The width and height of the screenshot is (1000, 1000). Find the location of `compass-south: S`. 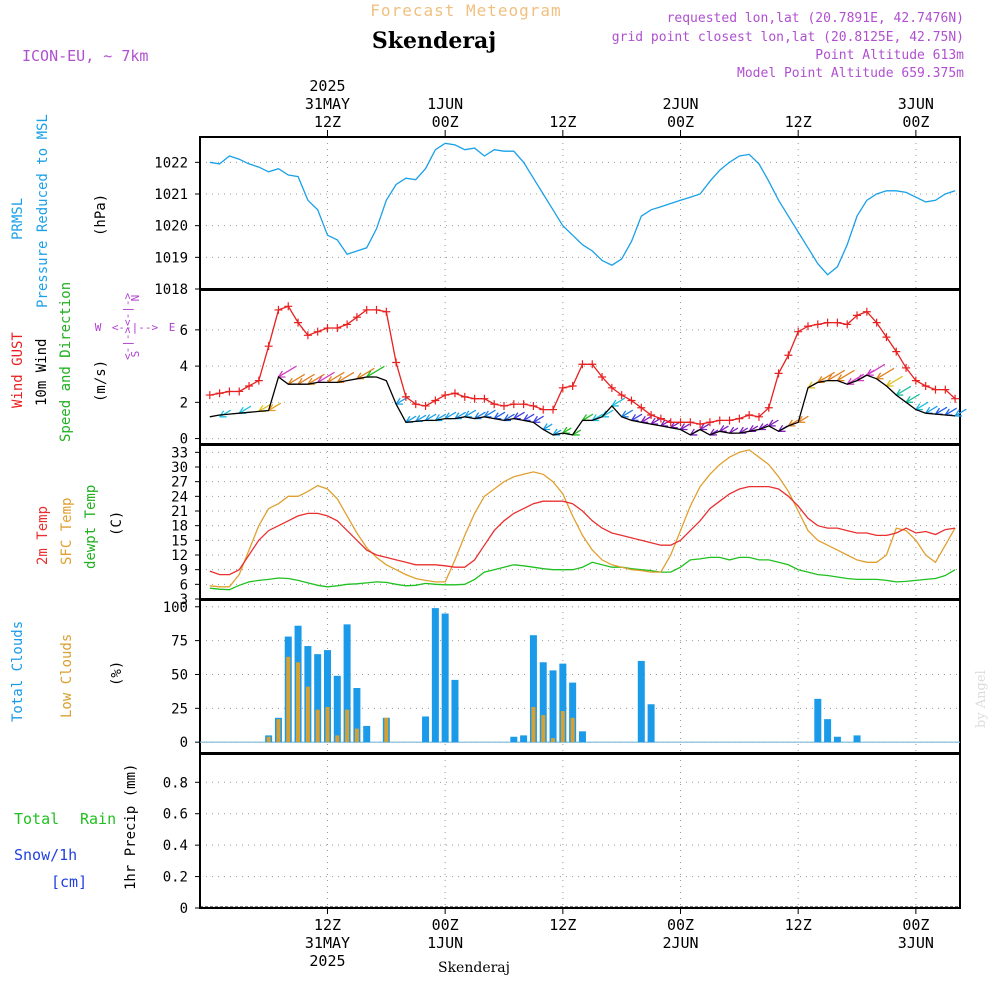

compass-south: S is located at coordinates (135, 354).